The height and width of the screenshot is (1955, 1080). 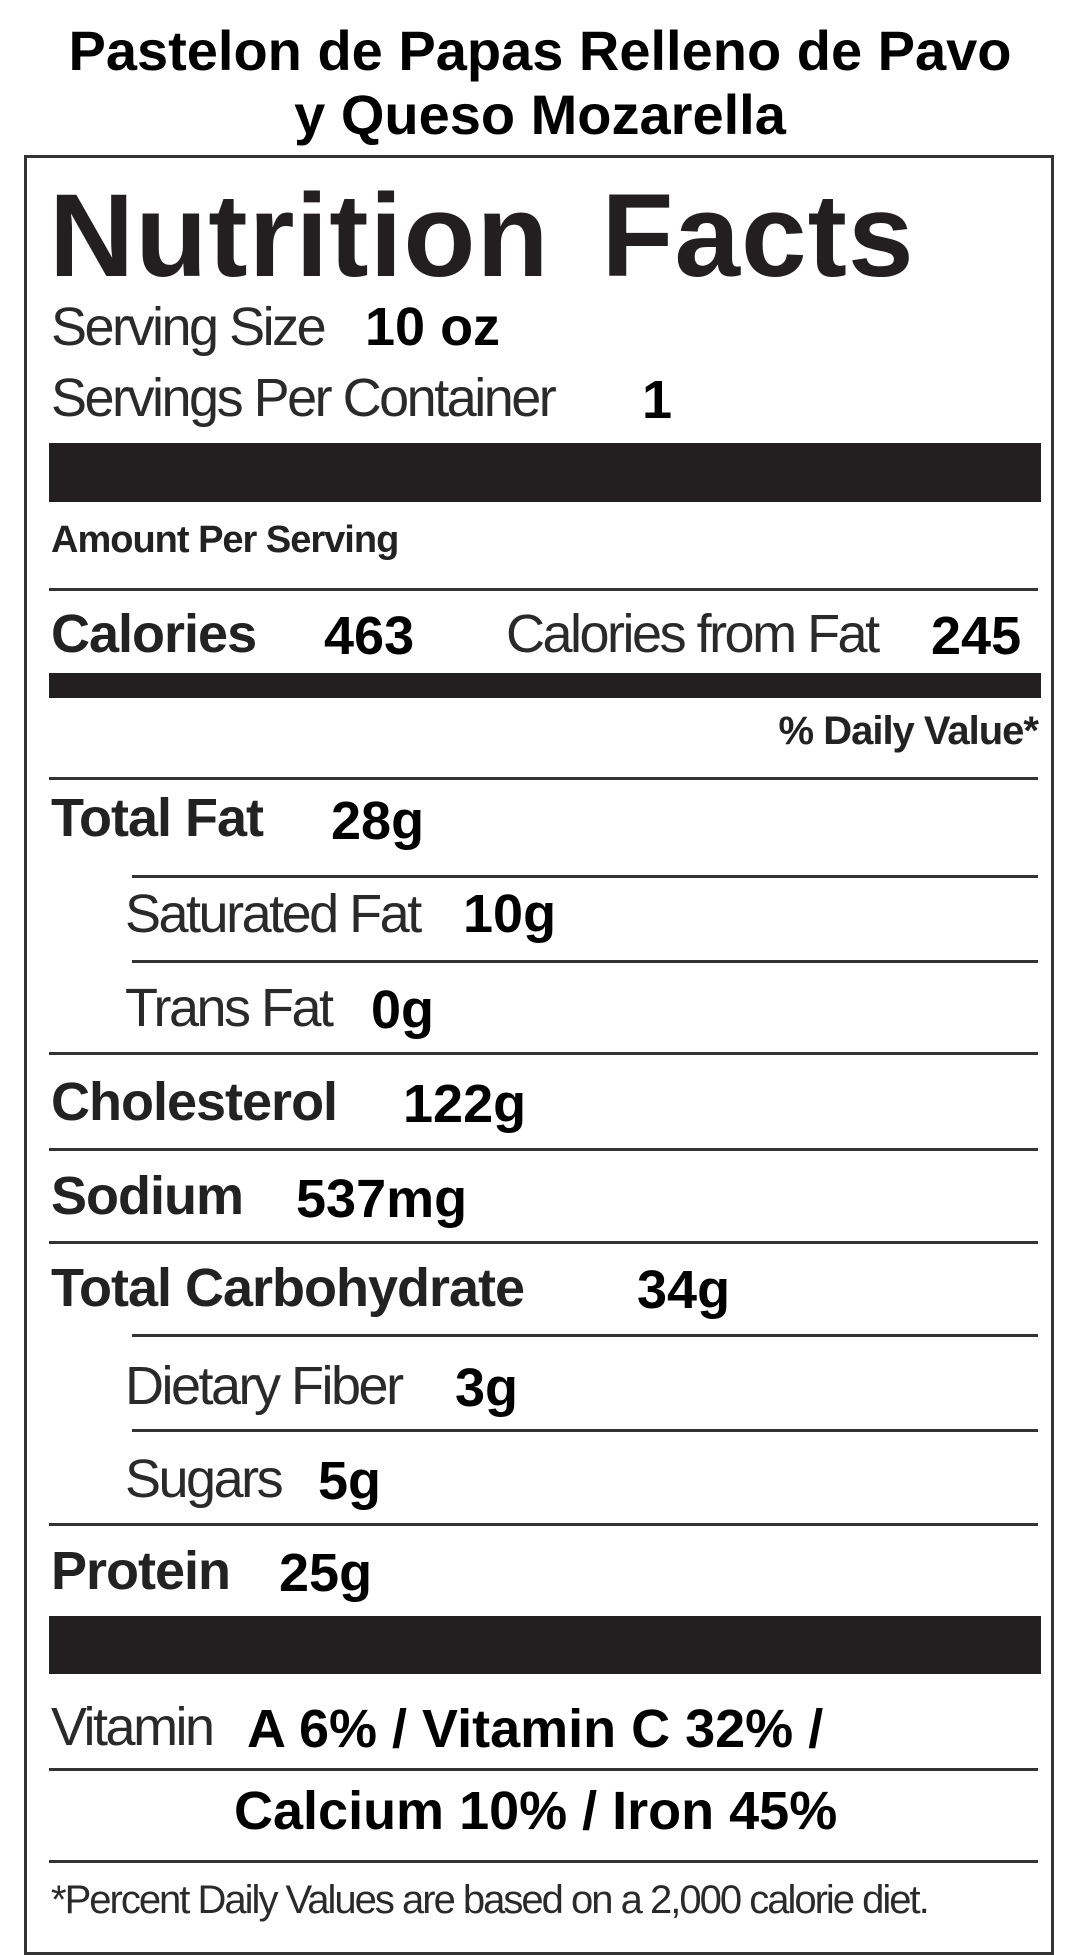 What do you see at coordinates (908, 731) in the screenshot?
I see `daily-value-header: % Daily Value*` at bounding box center [908, 731].